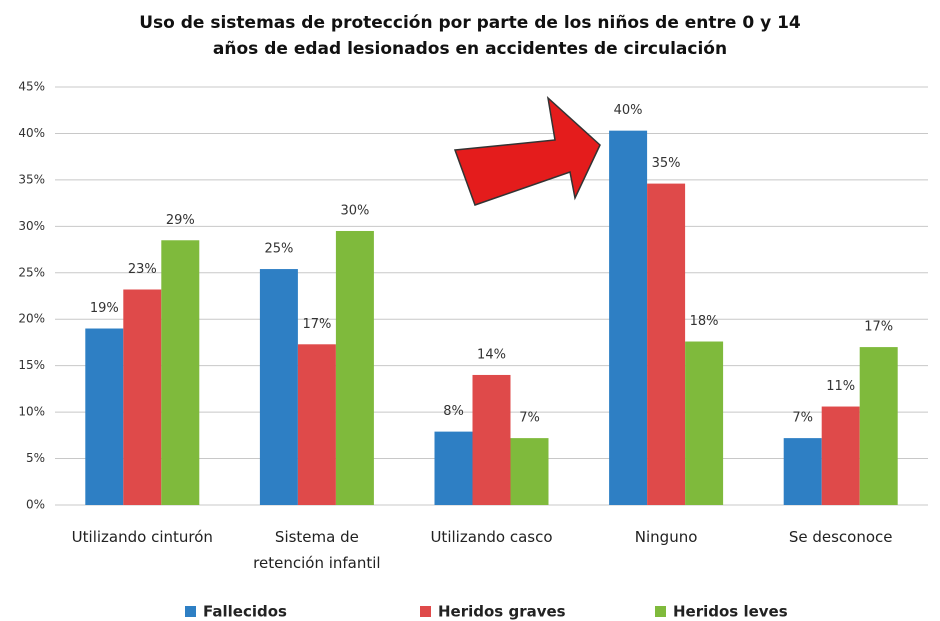 Image resolution: width=940 pixels, height=621 pixels. What do you see at coordinates (628, 110) in the screenshot?
I see `value-label: 40%` at bounding box center [628, 110].